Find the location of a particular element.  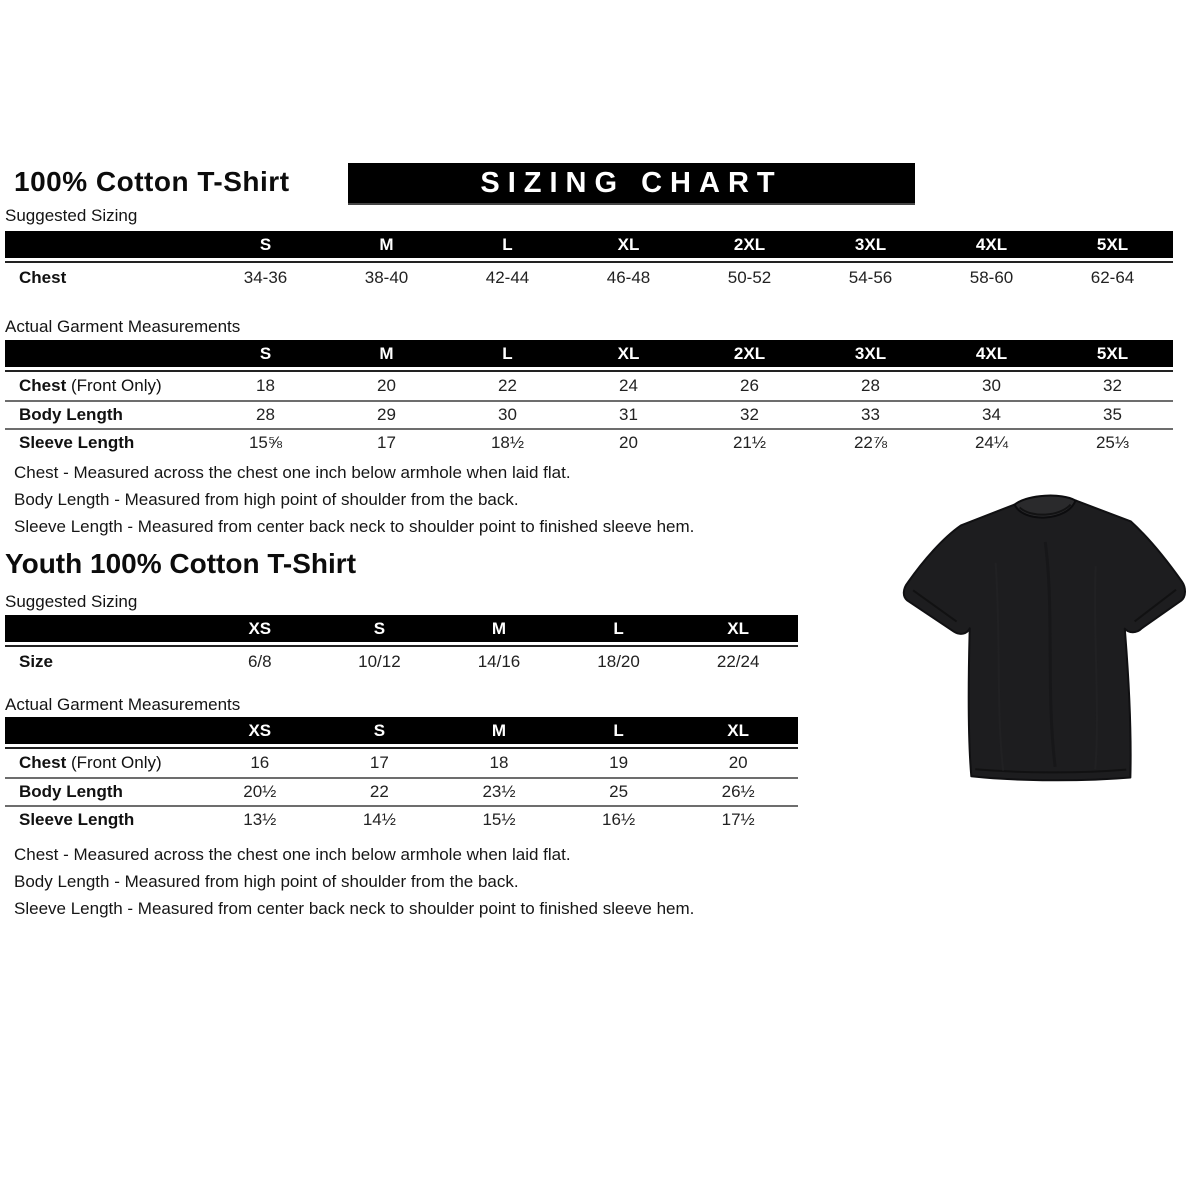

adult-suggested-sizing-label: Suggested Sizing is located at coordinates (71, 215).